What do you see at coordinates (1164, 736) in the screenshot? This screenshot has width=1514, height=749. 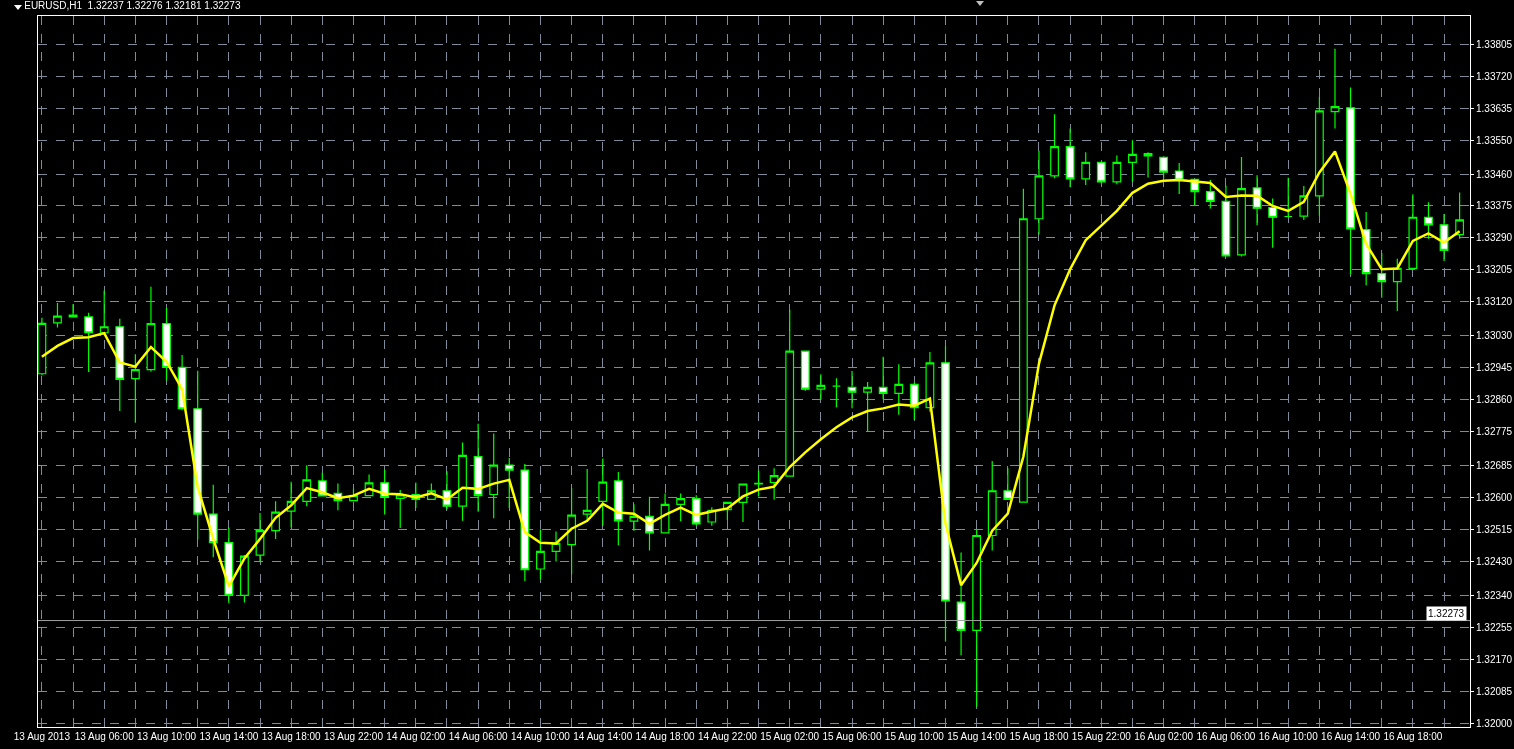 I see `x-tick-label: 16 Aug 02:00` at bounding box center [1164, 736].